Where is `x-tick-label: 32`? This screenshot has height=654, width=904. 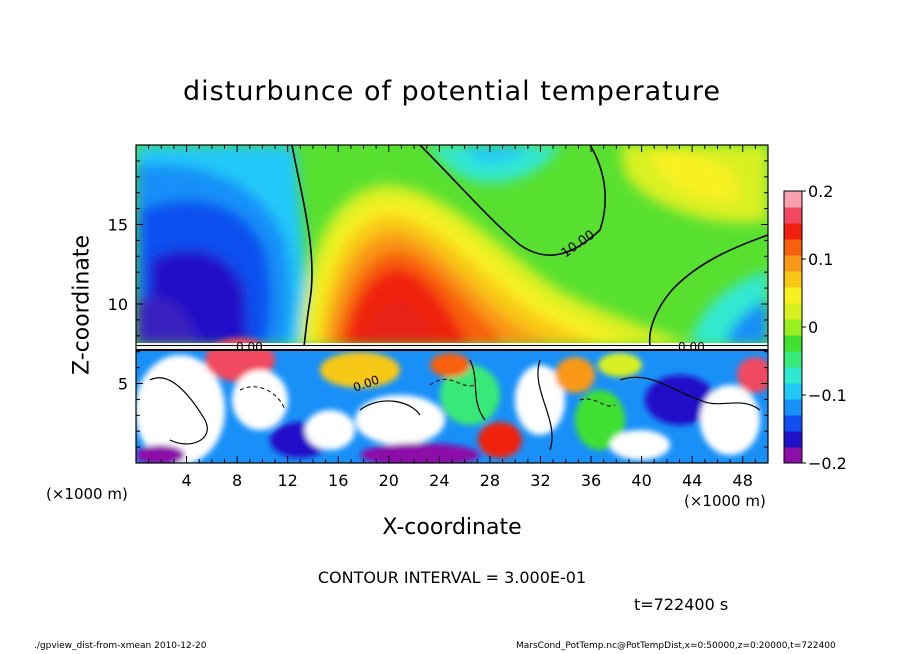 x-tick-label: 32 is located at coordinates (540, 480).